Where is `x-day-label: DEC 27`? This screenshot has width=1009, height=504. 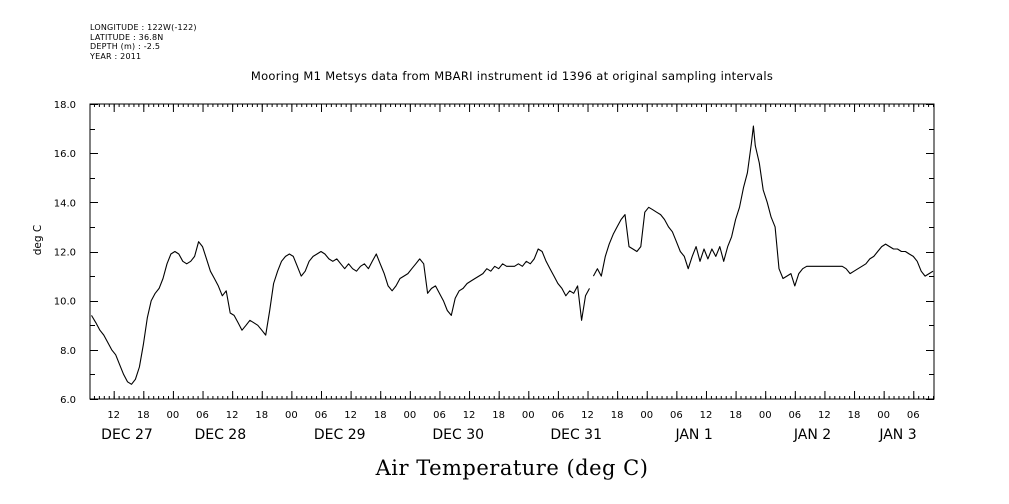
x-day-label: DEC 27 is located at coordinates (127, 435).